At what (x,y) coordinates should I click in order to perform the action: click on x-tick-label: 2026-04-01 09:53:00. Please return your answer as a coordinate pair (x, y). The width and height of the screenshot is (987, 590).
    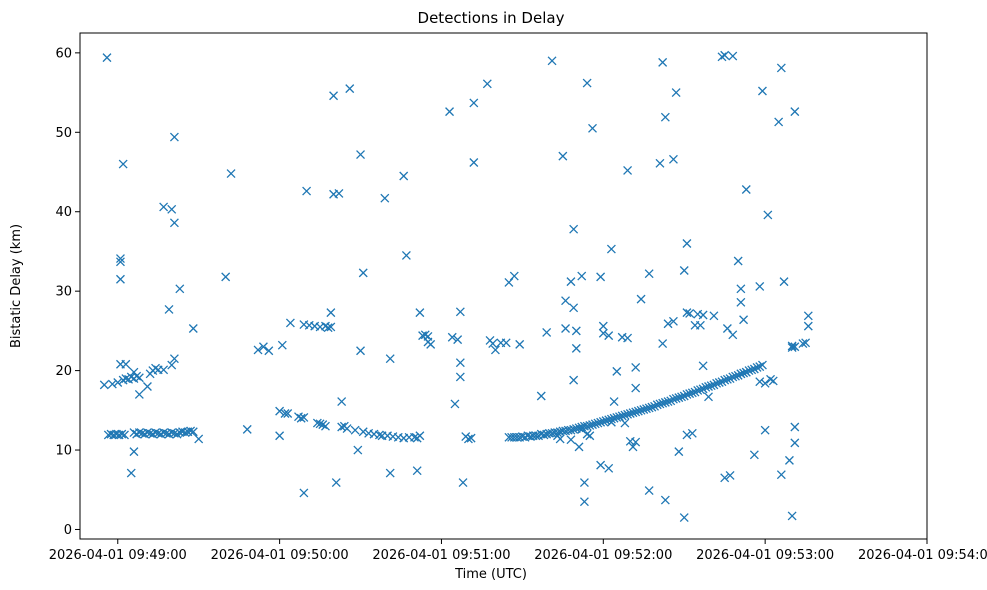
    Looking at the image, I should click on (765, 555).